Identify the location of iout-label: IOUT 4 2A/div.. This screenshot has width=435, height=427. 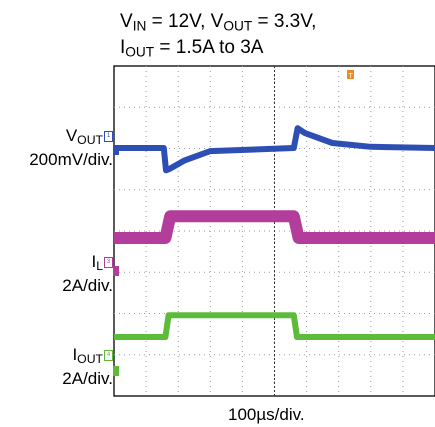
(87, 367).